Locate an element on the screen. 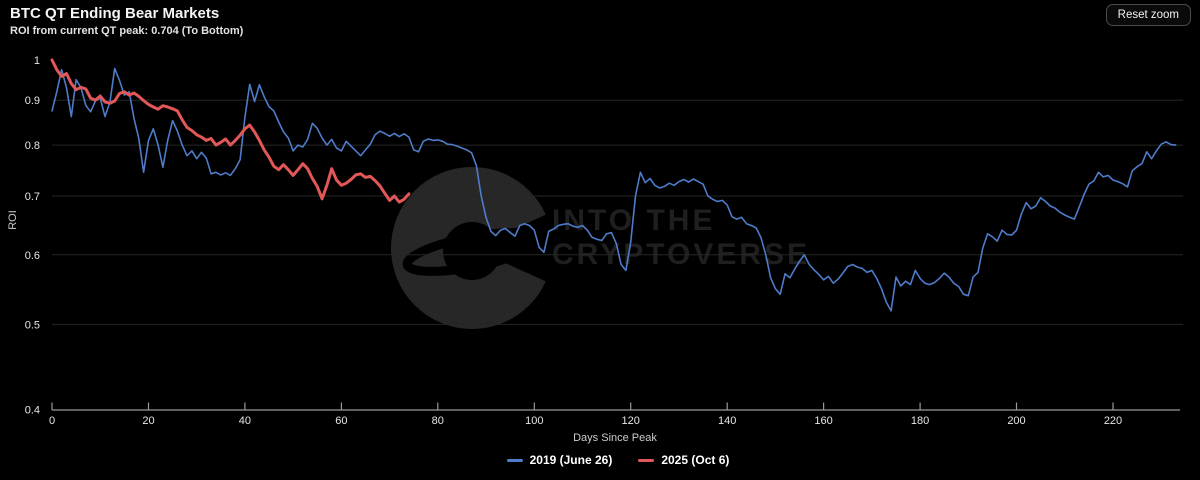 This screenshot has height=480, width=1200. legend-item-2025: 2025 (Oct 6) is located at coordinates (683, 460).